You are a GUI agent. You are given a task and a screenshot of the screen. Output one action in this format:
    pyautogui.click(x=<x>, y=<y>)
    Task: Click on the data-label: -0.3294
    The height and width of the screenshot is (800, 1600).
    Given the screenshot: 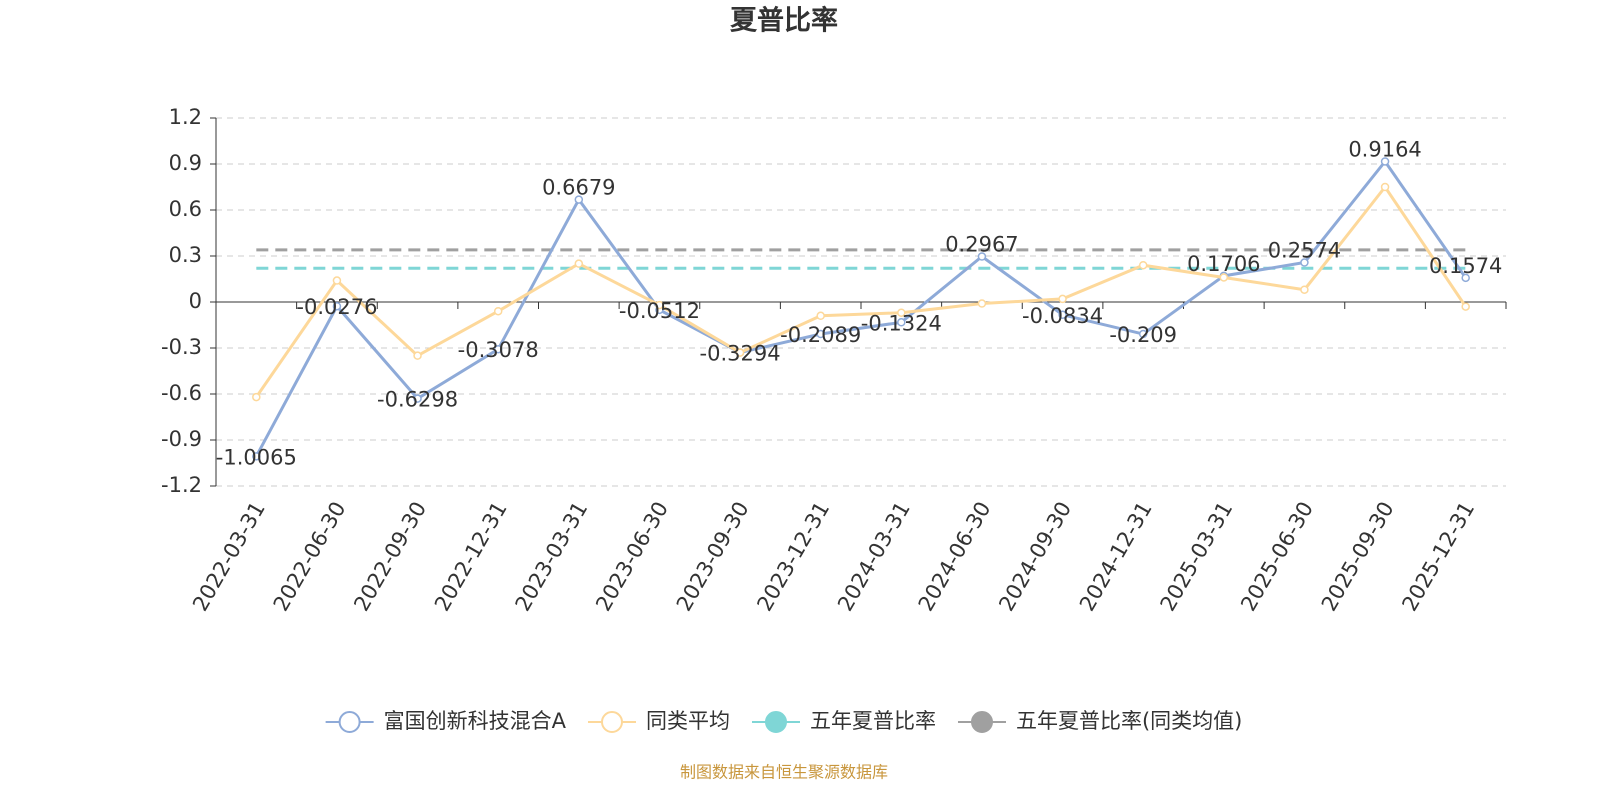 What is the action you would take?
    pyautogui.click(x=740, y=354)
    